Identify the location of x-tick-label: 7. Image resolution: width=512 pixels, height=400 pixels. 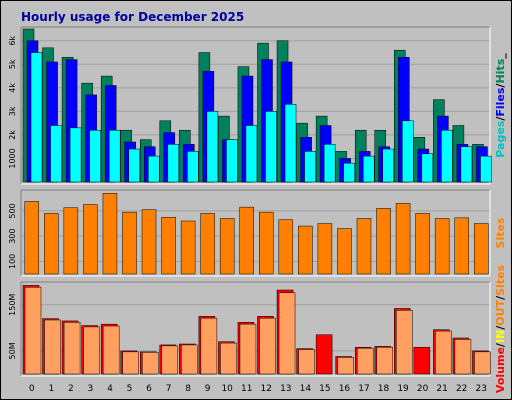
(169, 389).